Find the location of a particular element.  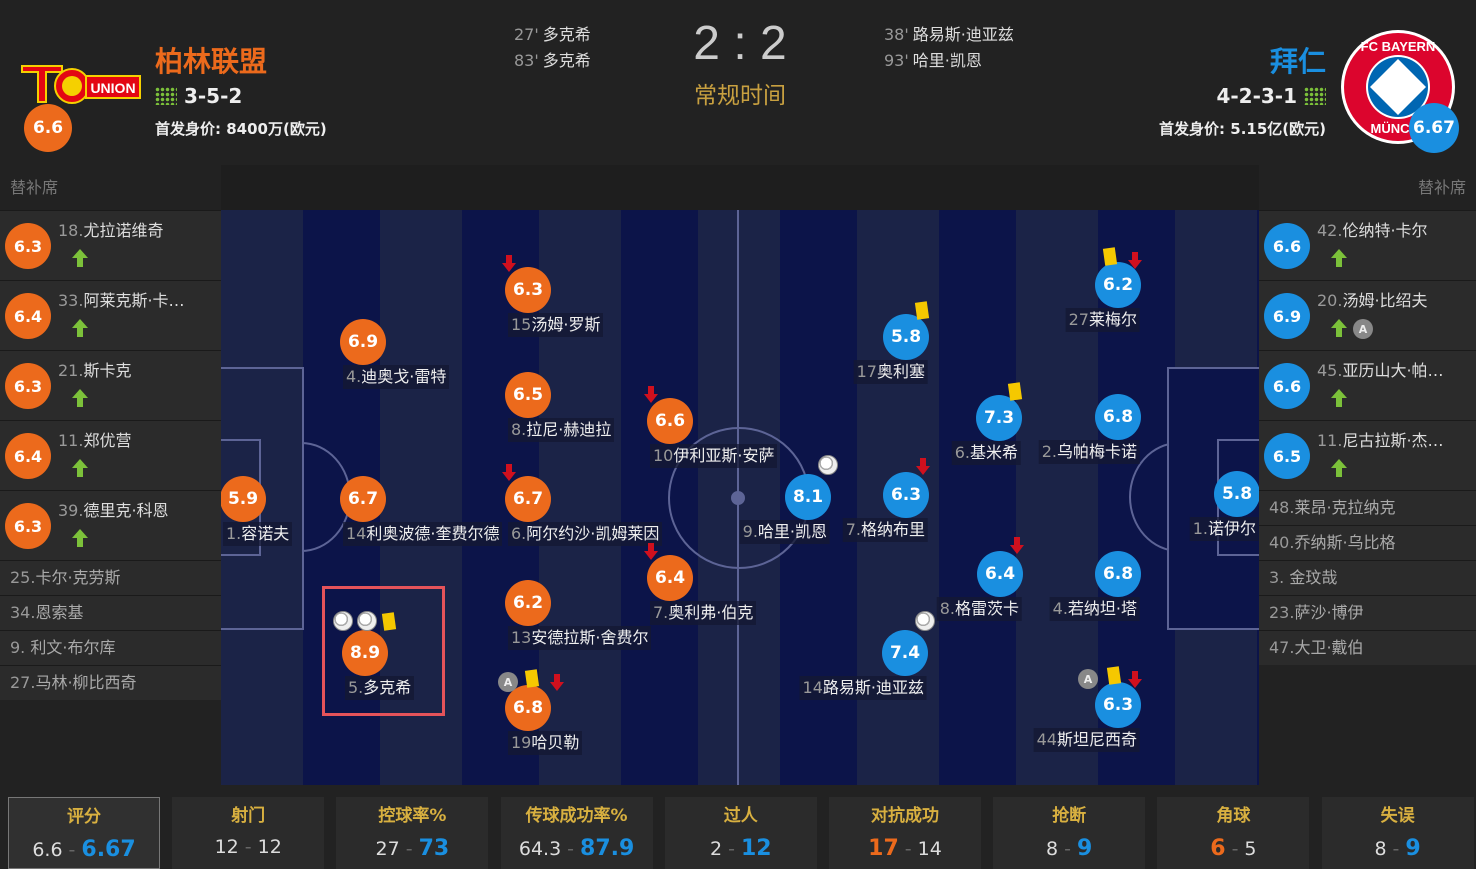

shirt-number: 48. is located at coordinates (1282, 507).